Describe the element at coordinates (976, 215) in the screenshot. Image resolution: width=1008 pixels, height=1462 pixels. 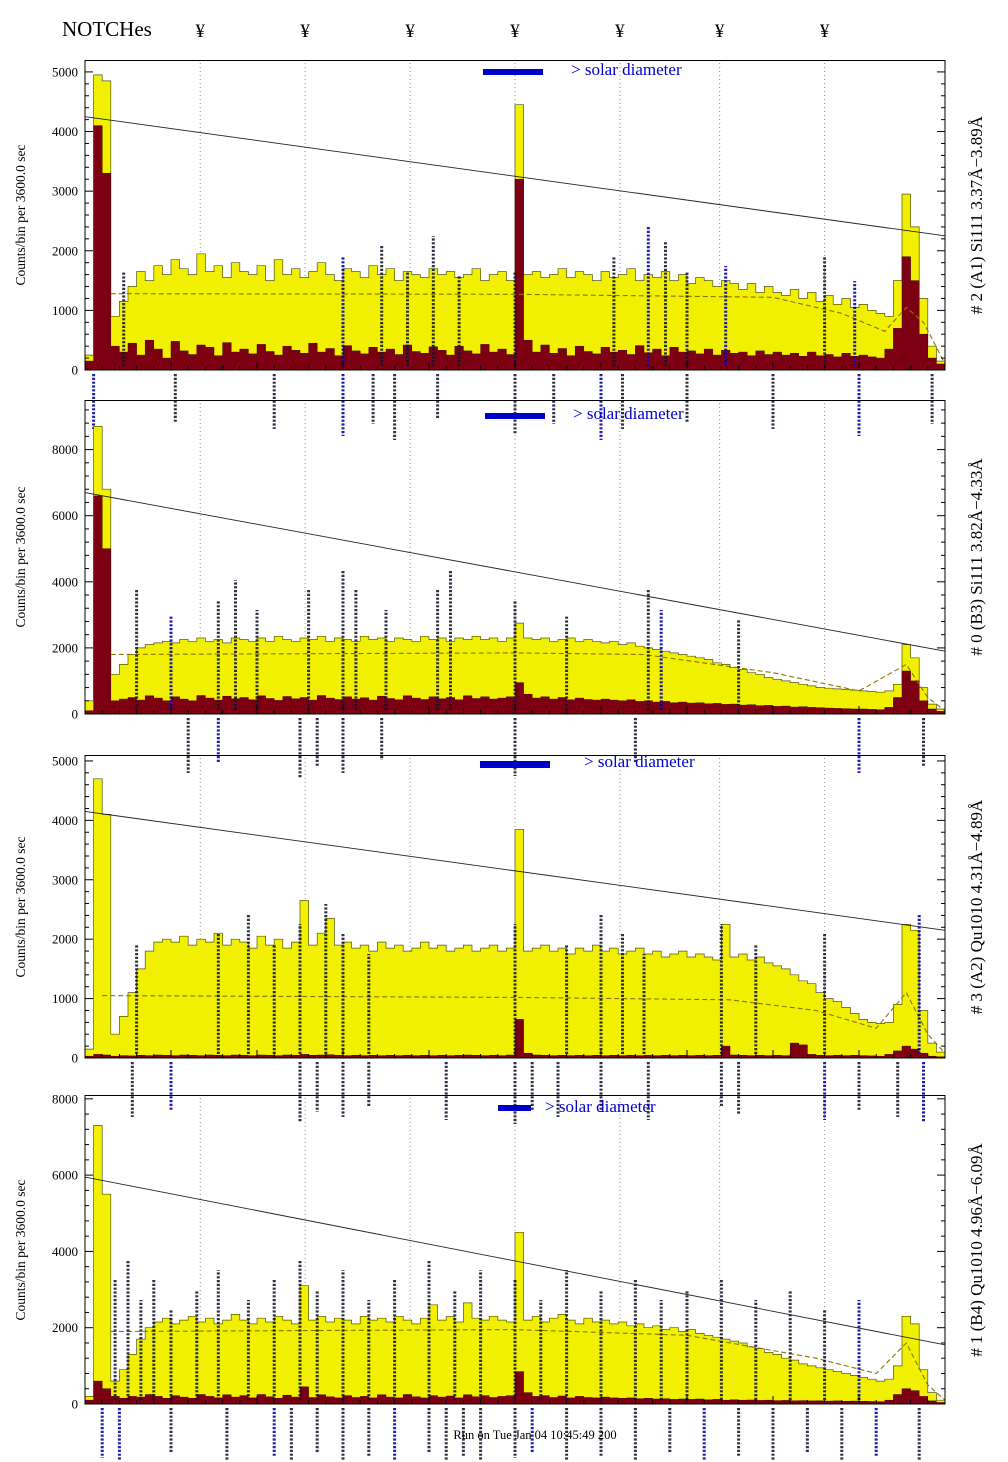
I see `panel1-right-axis-label: # 2 (A1) Si111 3.37Å−3.89Å` at that location.